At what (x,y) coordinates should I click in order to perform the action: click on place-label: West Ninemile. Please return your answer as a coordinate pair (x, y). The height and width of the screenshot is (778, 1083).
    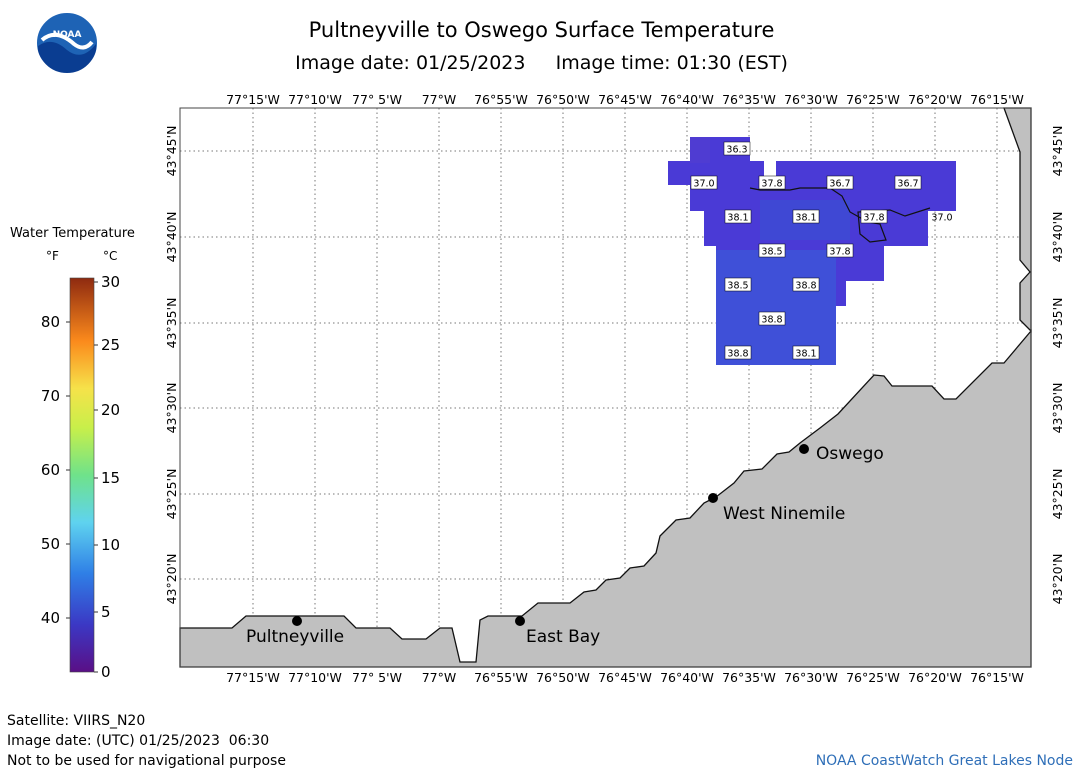
    Looking at the image, I should click on (784, 514).